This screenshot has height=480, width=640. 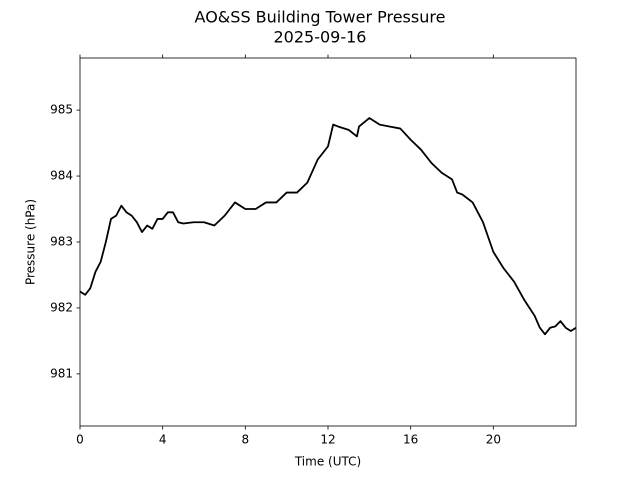 I want to click on y-tick-label: 982, so click(x=61, y=307).